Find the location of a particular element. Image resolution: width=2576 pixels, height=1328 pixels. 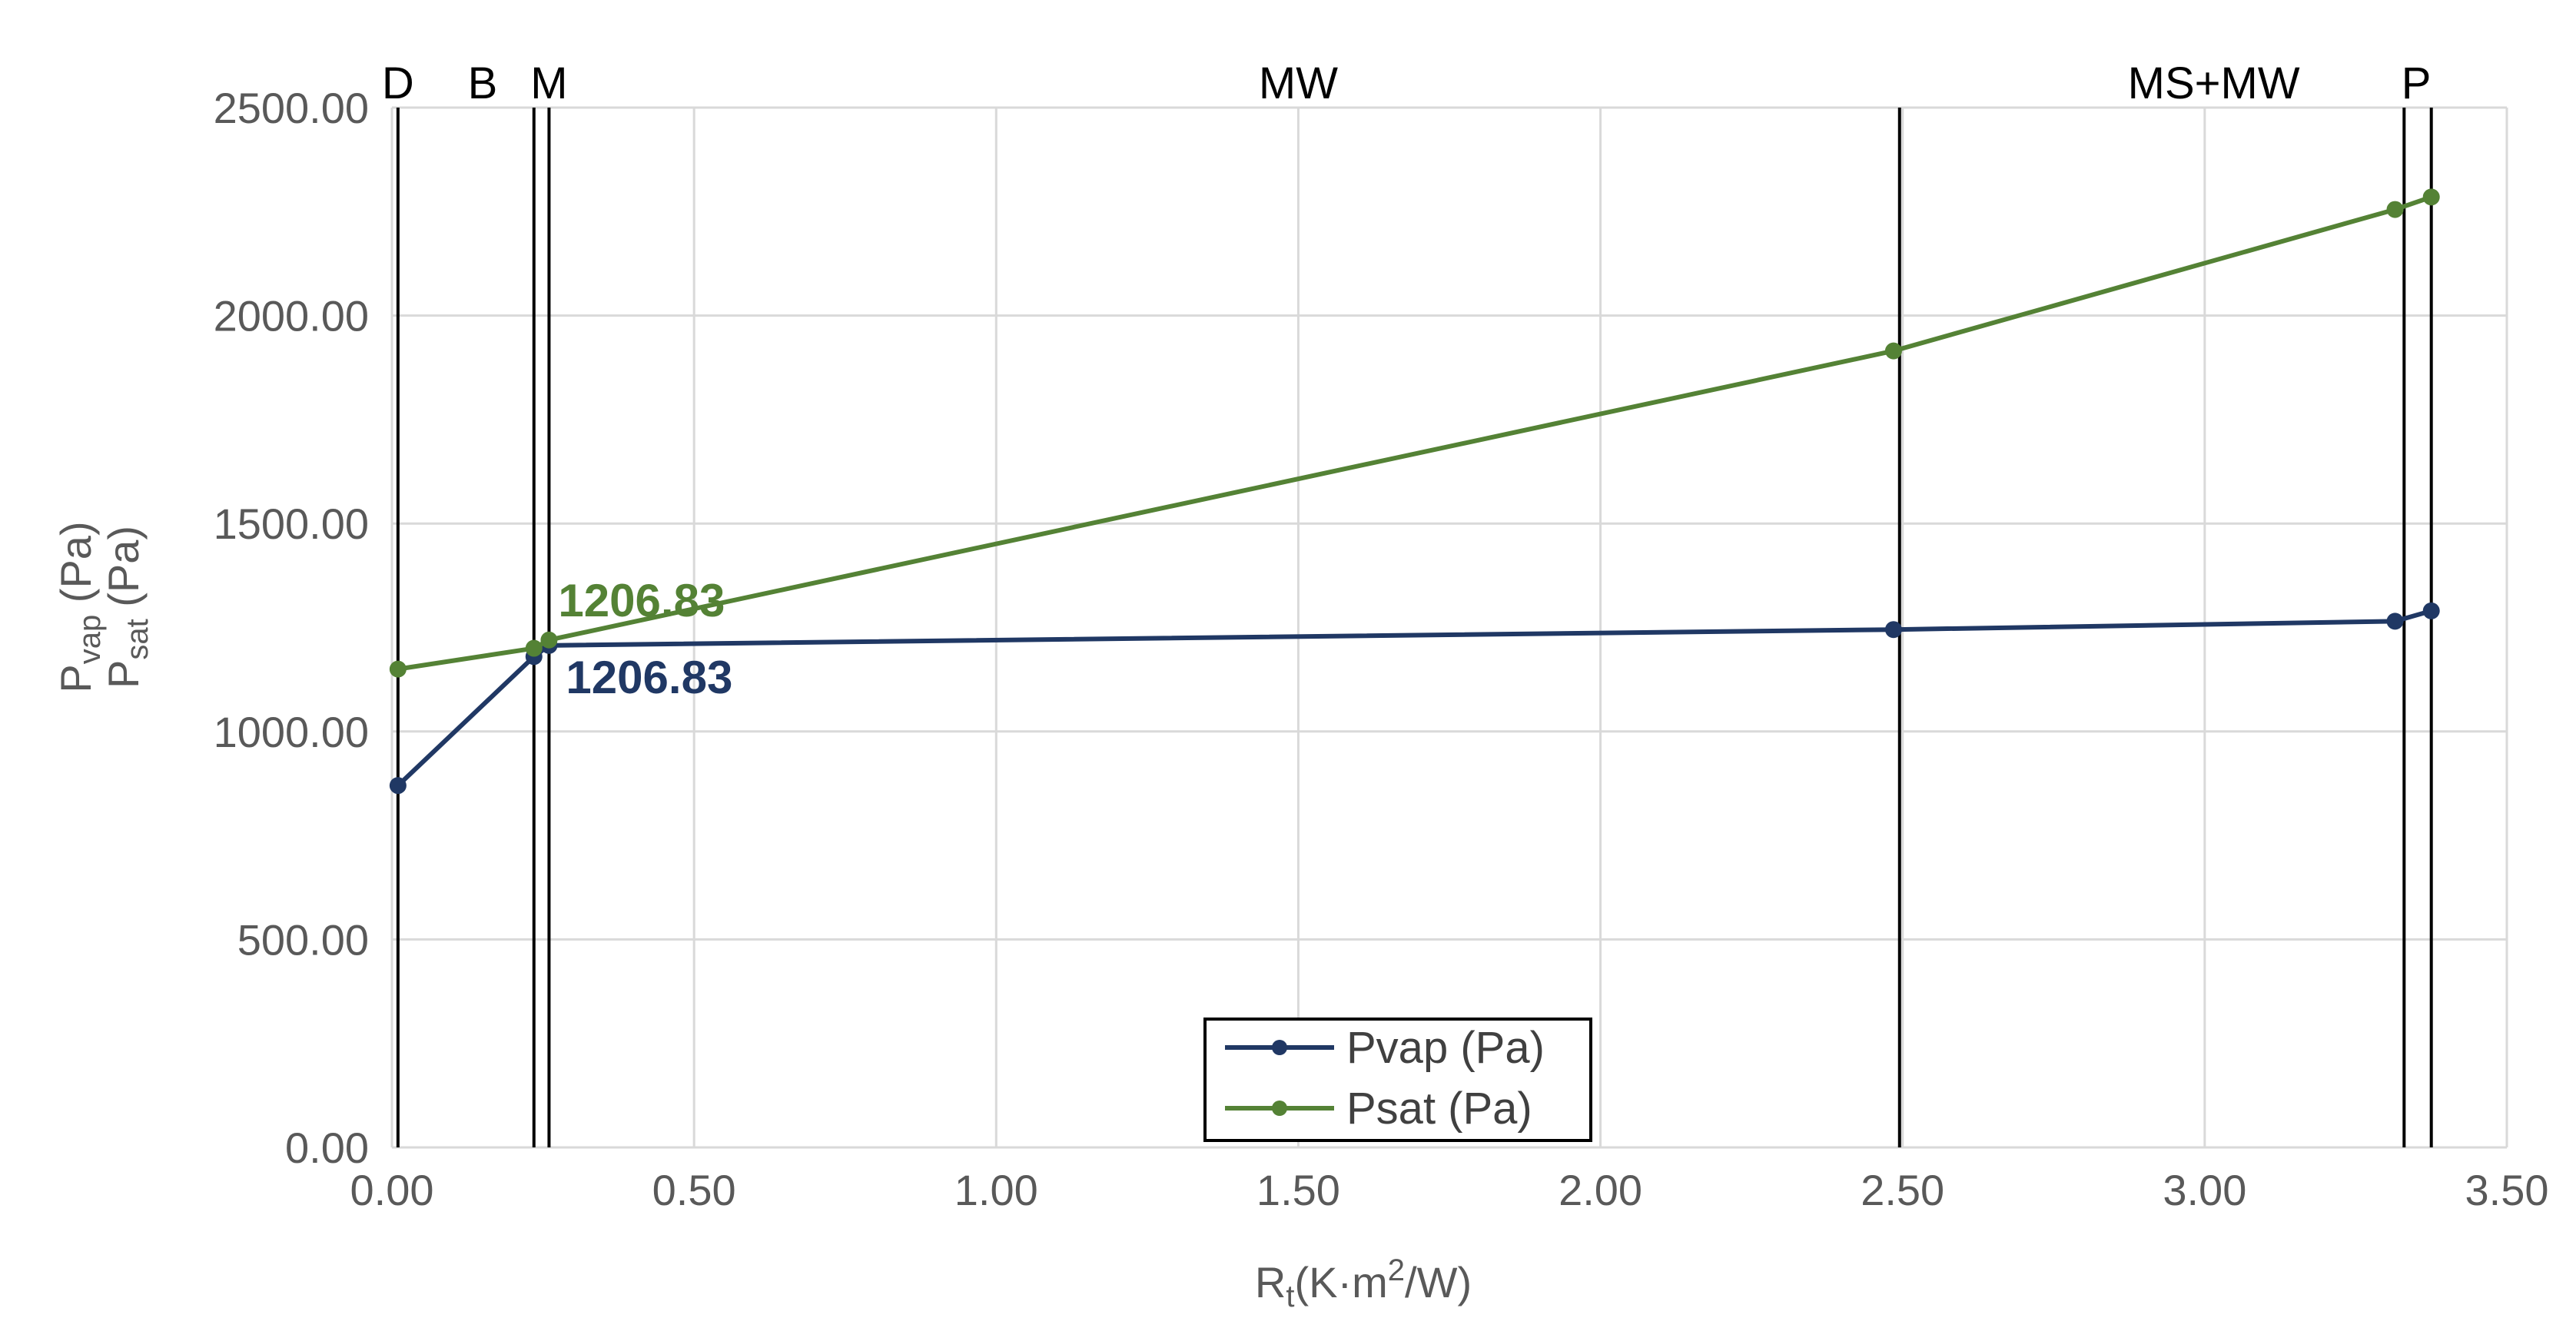

legend: Pvap (Pa) Psat (Pa) is located at coordinates (1397, 1080).